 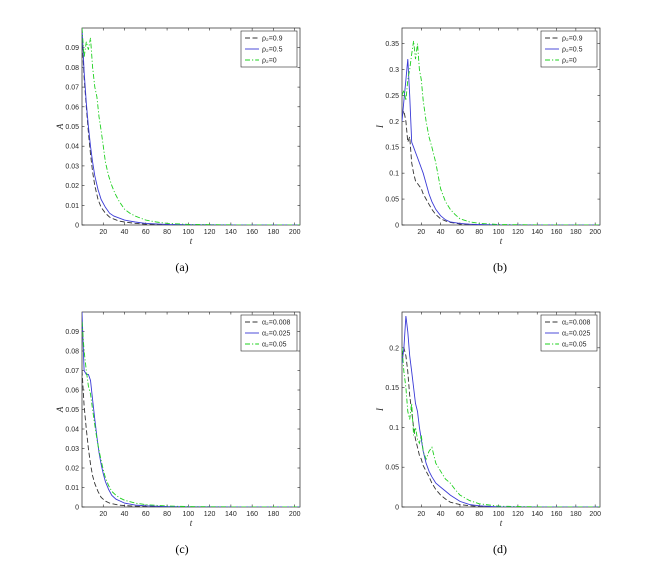 I want to click on subfigure-caption: (d), so click(x=500, y=549).